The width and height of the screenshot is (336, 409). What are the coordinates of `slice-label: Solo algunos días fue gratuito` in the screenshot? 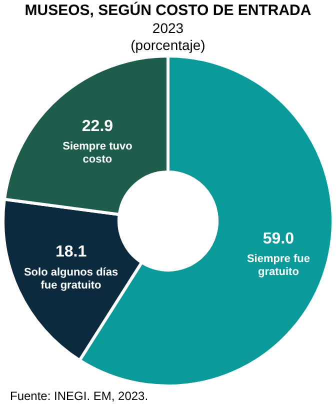 It's located at (71, 279).